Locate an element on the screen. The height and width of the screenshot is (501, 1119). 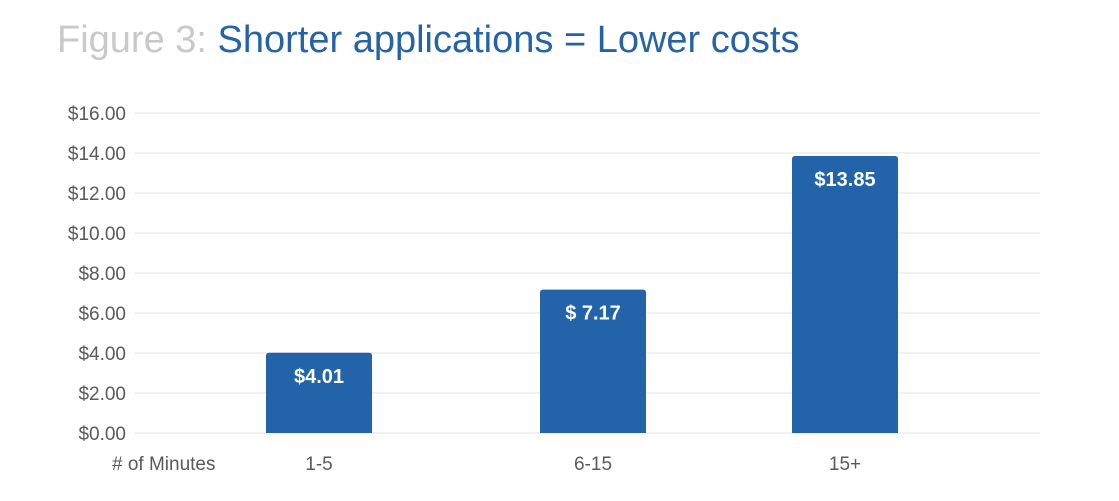
figure-number: Figure 3: is located at coordinates (132, 40).